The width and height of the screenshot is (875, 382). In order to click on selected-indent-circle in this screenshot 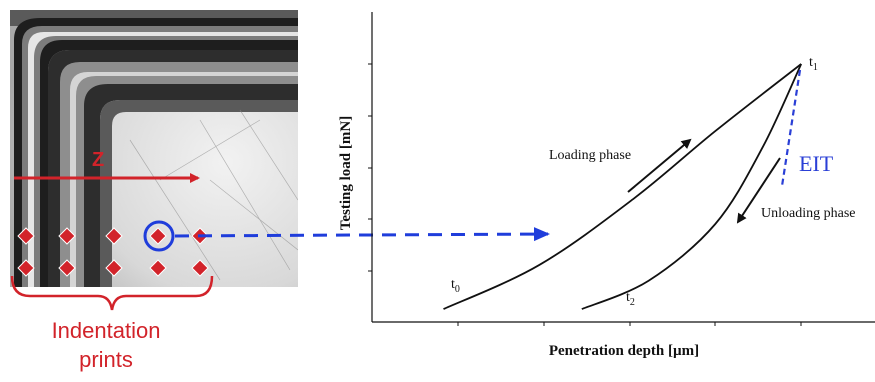, I will do `click(159, 236)`.